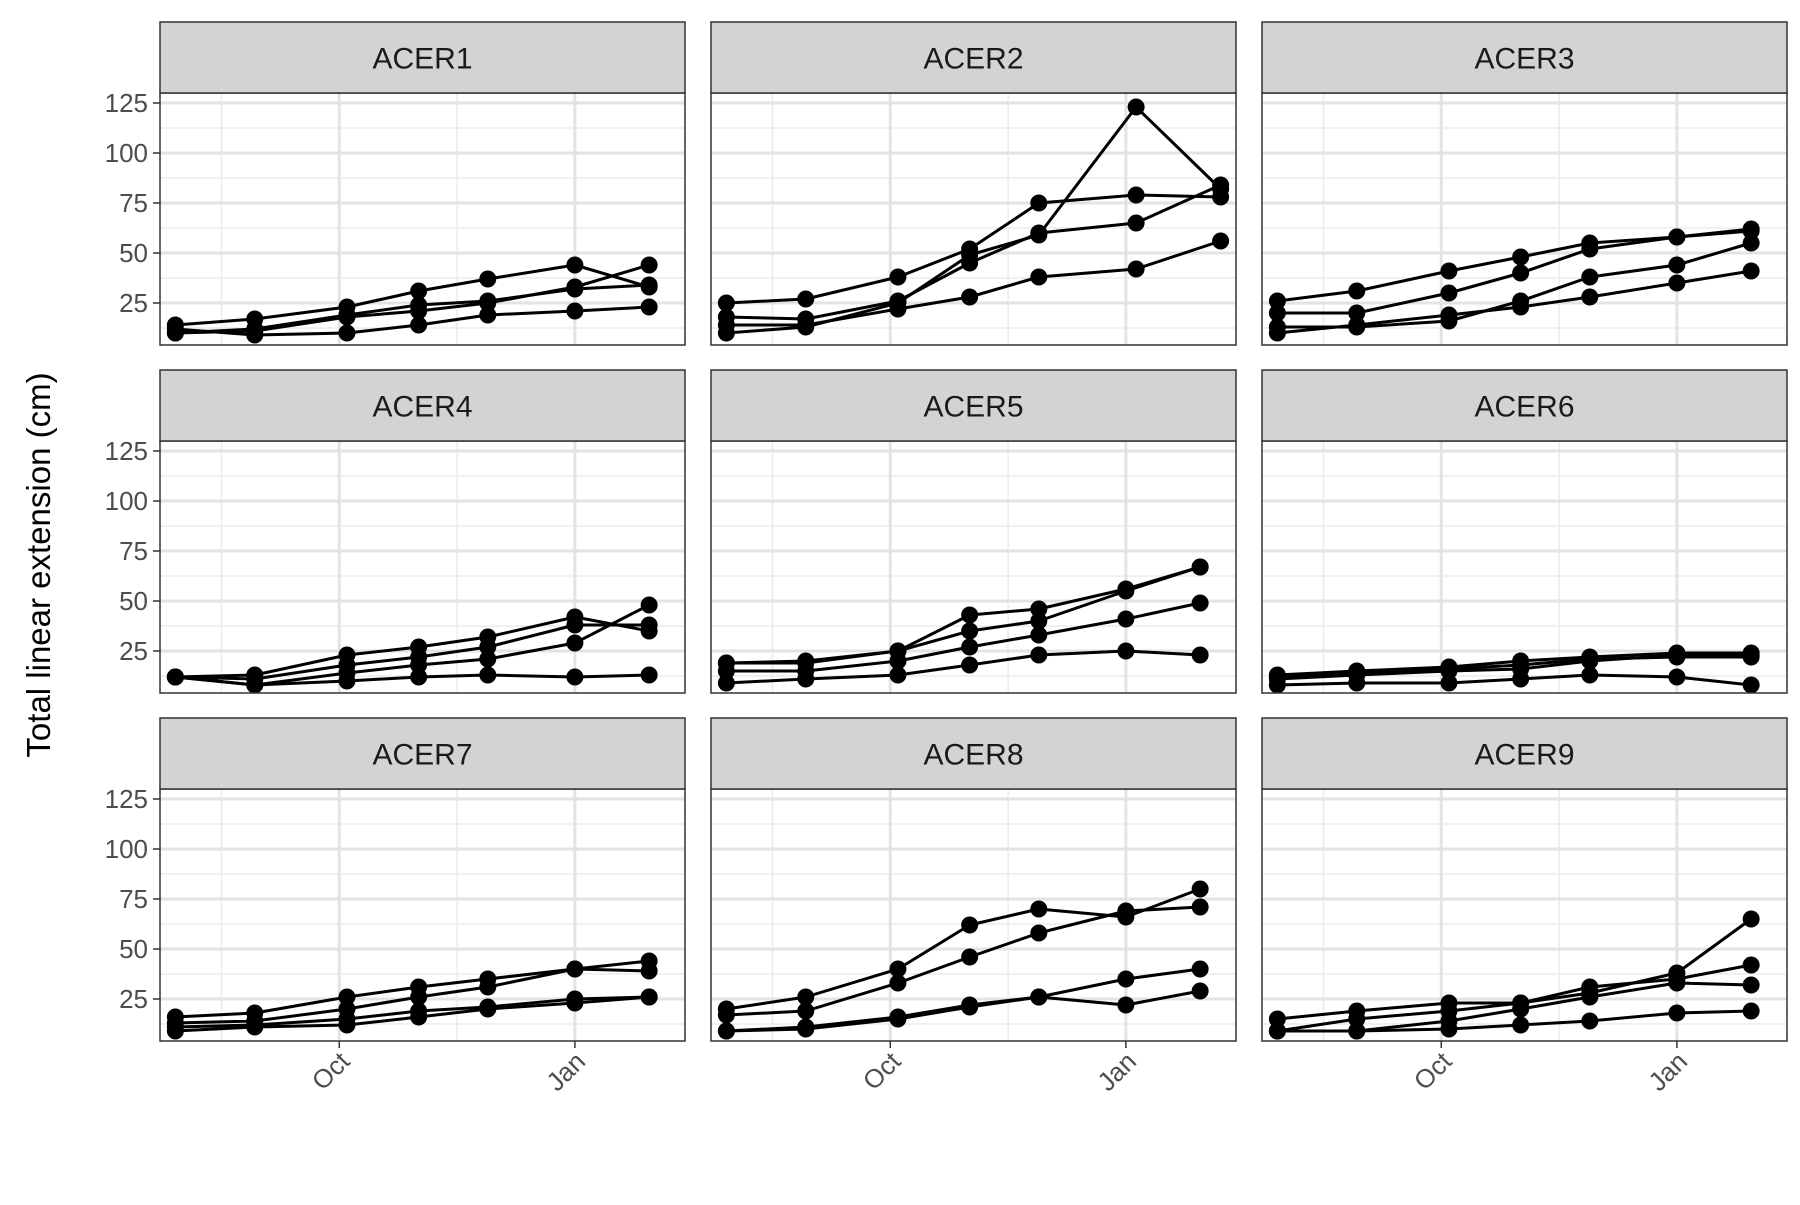 The image size is (1800, 1205). Describe the element at coordinates (973, 407) in the screenshot. I see `facet-strip-label: ACER5` at that location.